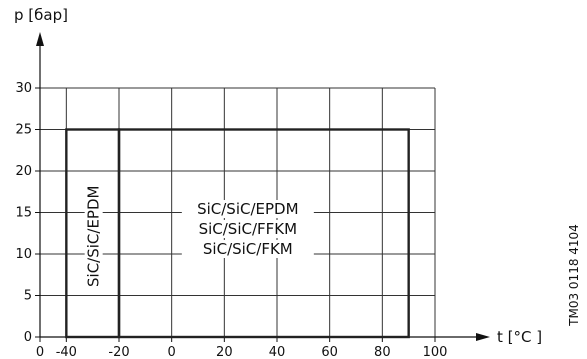 This screenshot has height=359, width=587. What do you see at coordinates (23, 213) in the screenshot?
I see `y-tick-label: 15` at bounding box center [23, 213].